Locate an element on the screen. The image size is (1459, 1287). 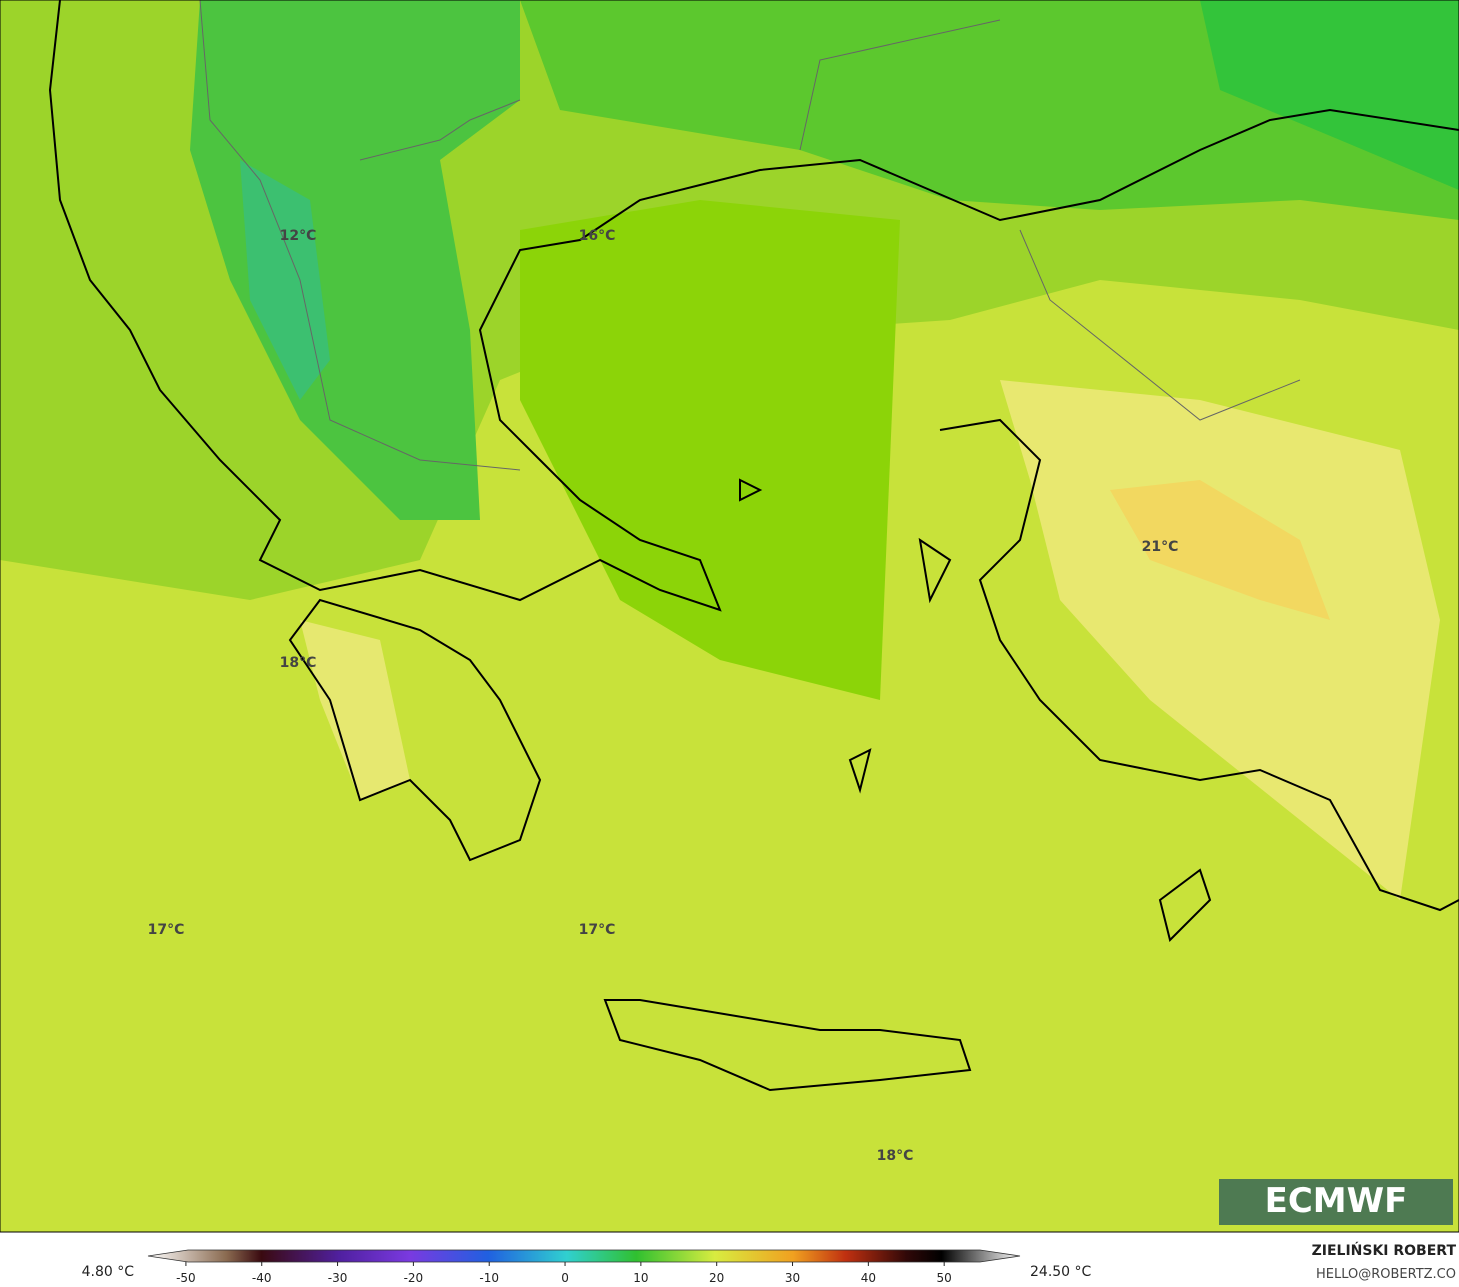
max-label: 24.50 °C is located at coordinates (1061, 1272).